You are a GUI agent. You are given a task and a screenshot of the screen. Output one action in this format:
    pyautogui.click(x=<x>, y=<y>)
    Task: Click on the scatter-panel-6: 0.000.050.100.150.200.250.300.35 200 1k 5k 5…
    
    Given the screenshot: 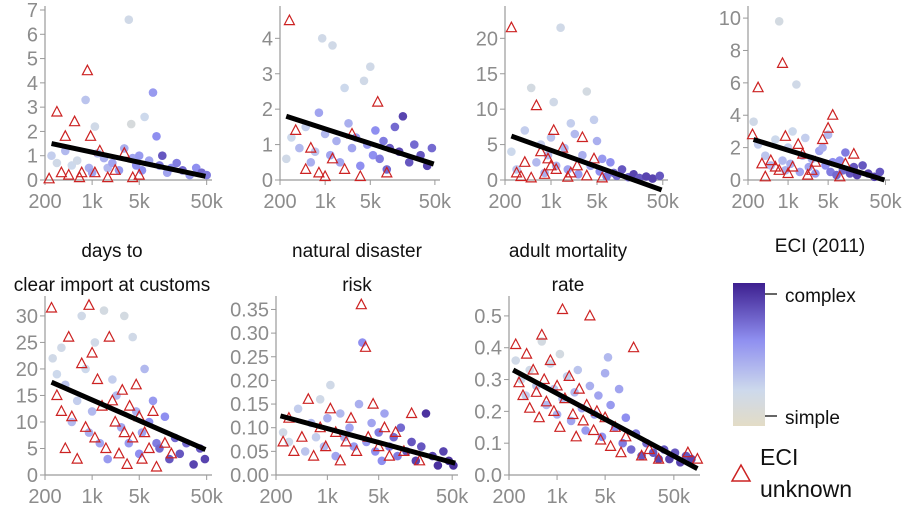 What is the action you would take?
    pyautogui.click(x=349, y=374)
    